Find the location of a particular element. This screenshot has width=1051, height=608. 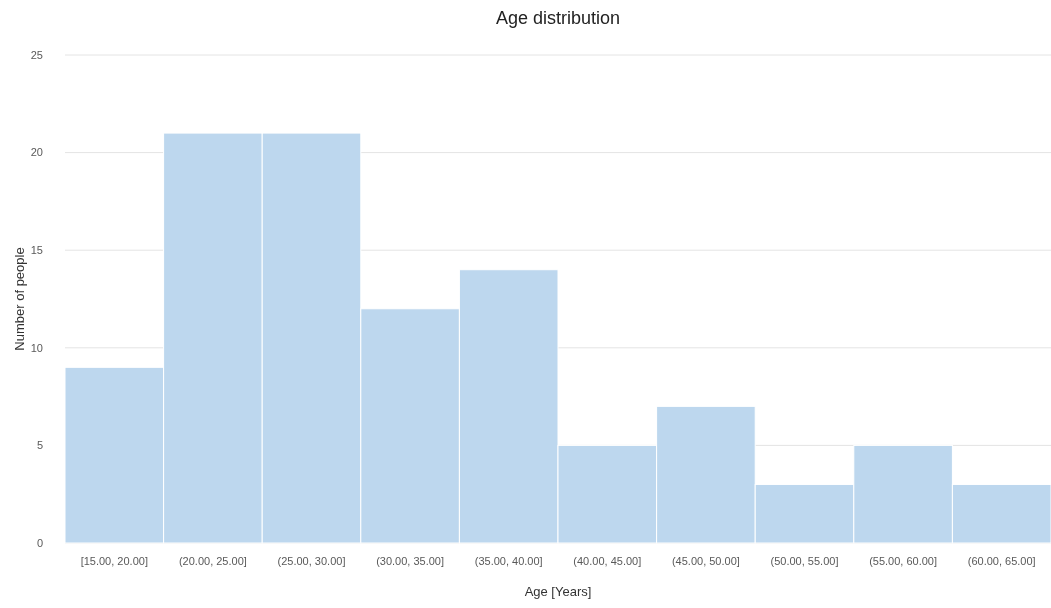

x-tick-label: (40.00, 45.00] is located at coordinates (607, 561).